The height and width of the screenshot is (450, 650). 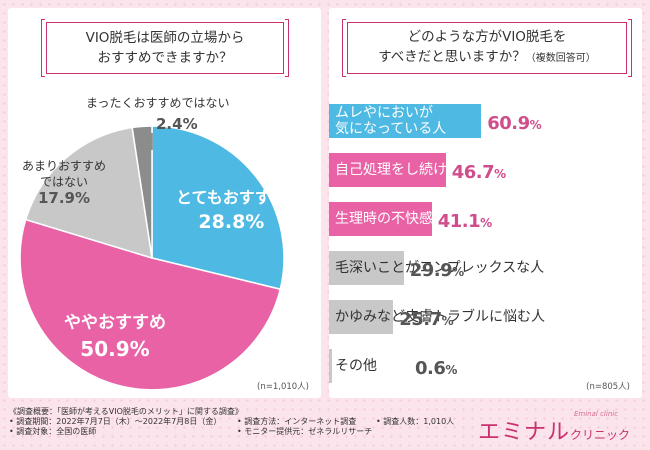 I want to click on bar-kayumi-fill, so click(x=361, y=317).